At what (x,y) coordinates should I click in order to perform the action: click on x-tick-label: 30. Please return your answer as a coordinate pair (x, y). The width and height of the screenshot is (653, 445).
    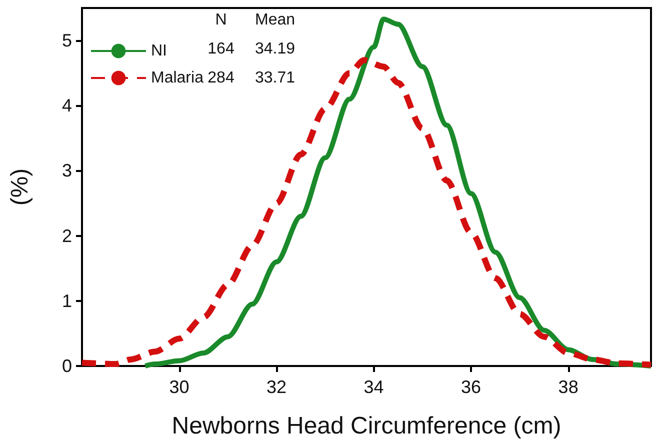
    Looking at the image, I should click on (179, 387).